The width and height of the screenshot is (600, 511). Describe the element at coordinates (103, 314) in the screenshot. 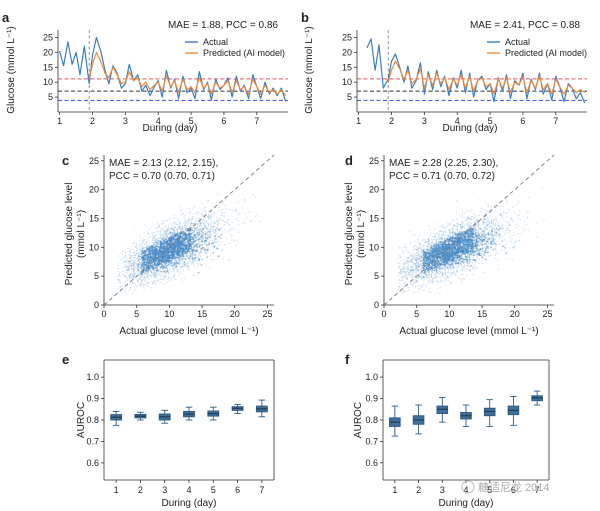

I see `panel-c-x-tick-label: 0` at that location.